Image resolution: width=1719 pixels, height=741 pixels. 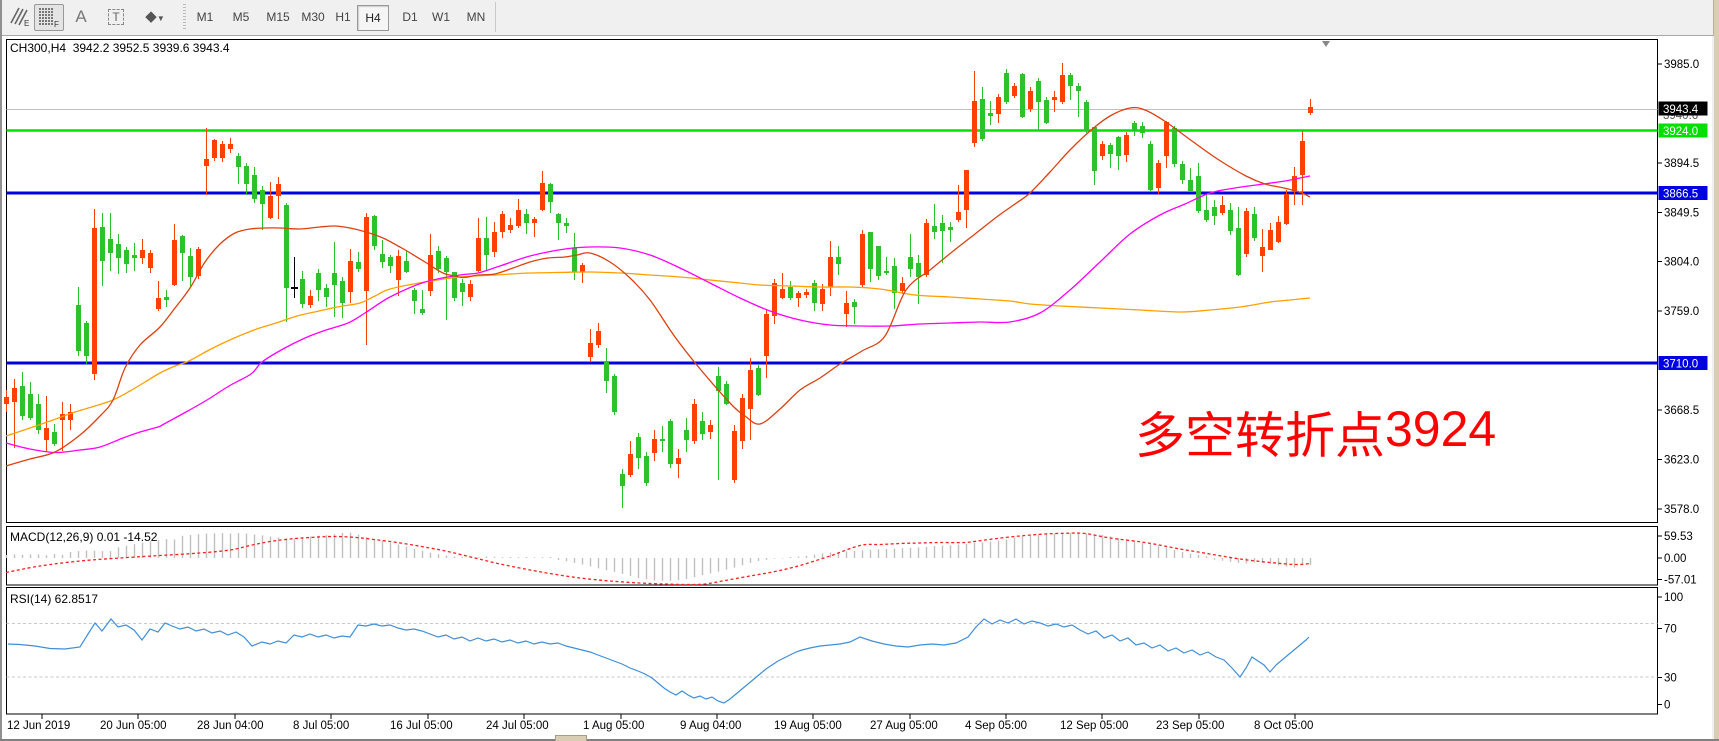 What do you see at coordinates (1283, 726) in the screenshot?
I see `svg-text: 8 Oct 05:00` at bounding box center [1283, 726].